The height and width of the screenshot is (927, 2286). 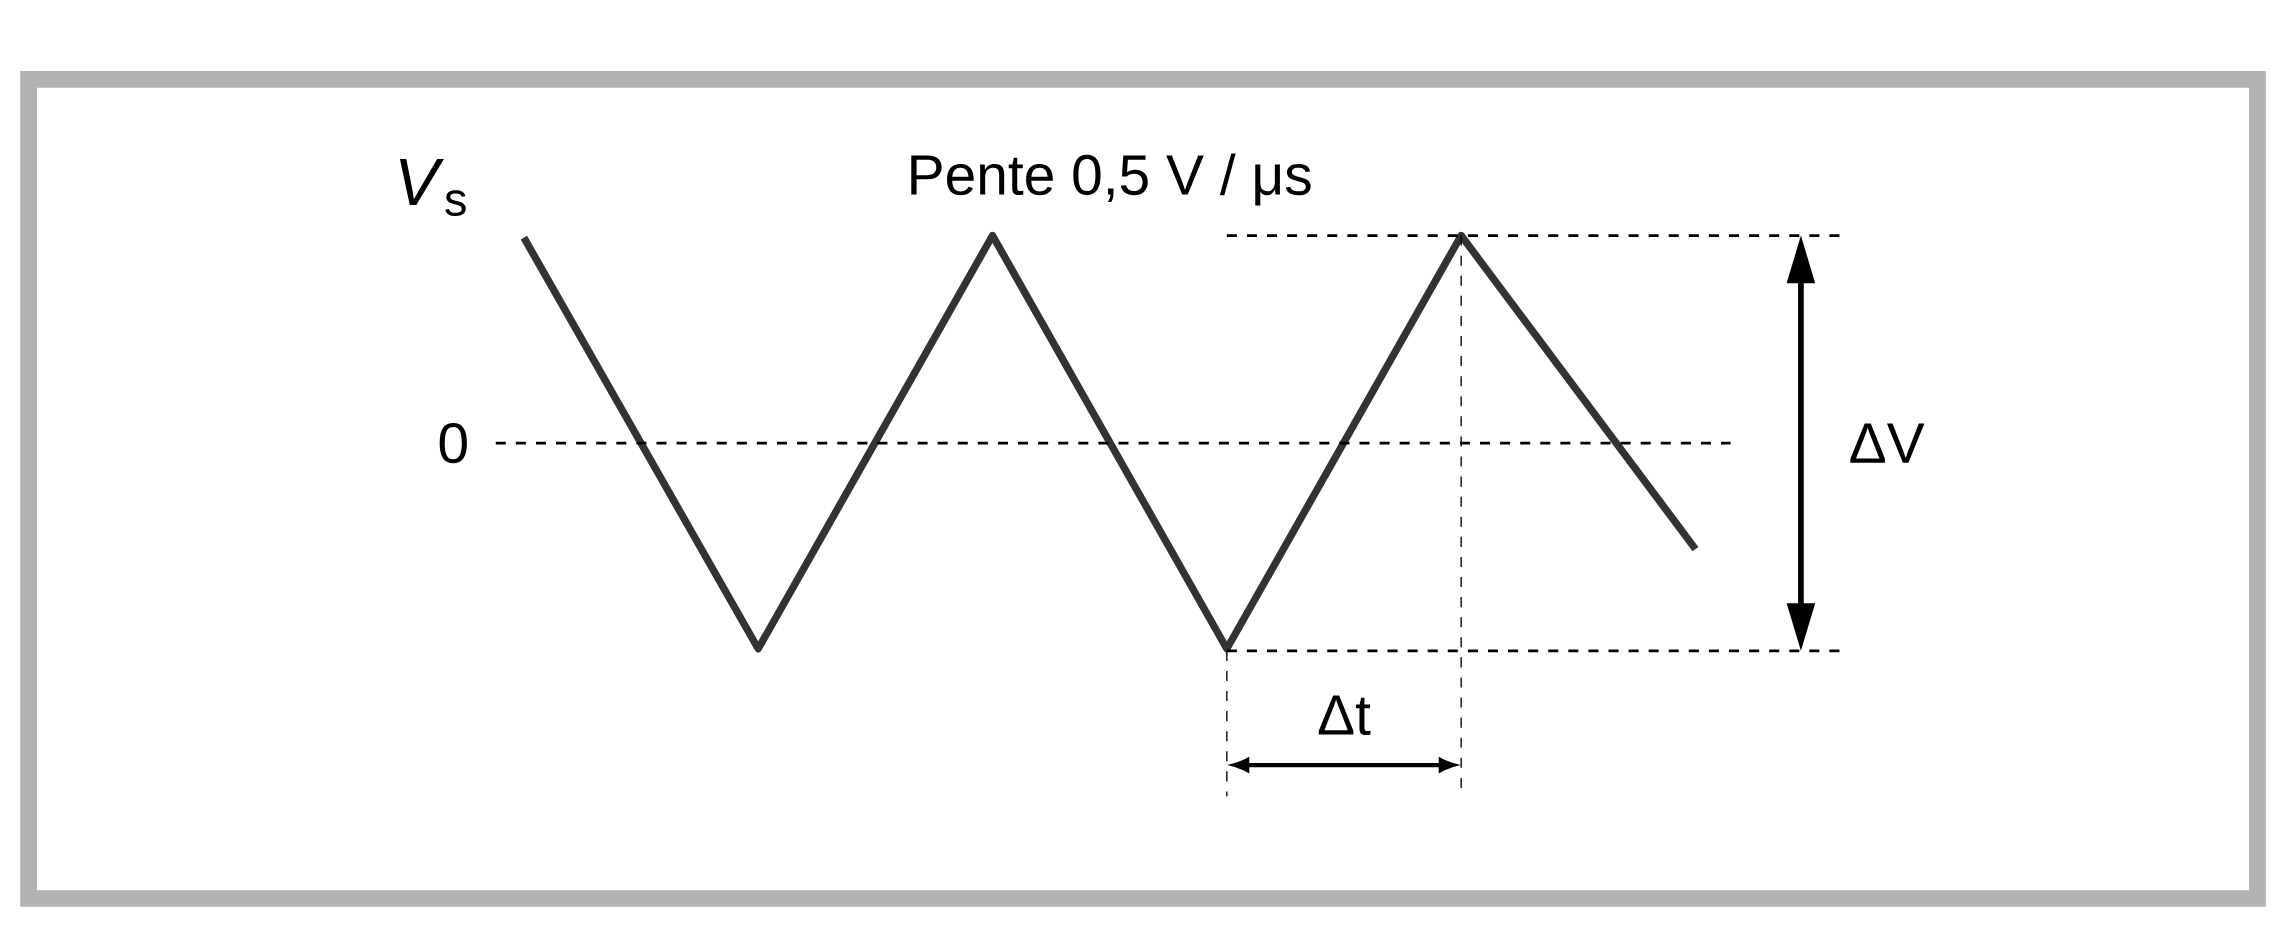 I want to click on text: Pente 0,5 V / μs, so click(x=1111, y=179).